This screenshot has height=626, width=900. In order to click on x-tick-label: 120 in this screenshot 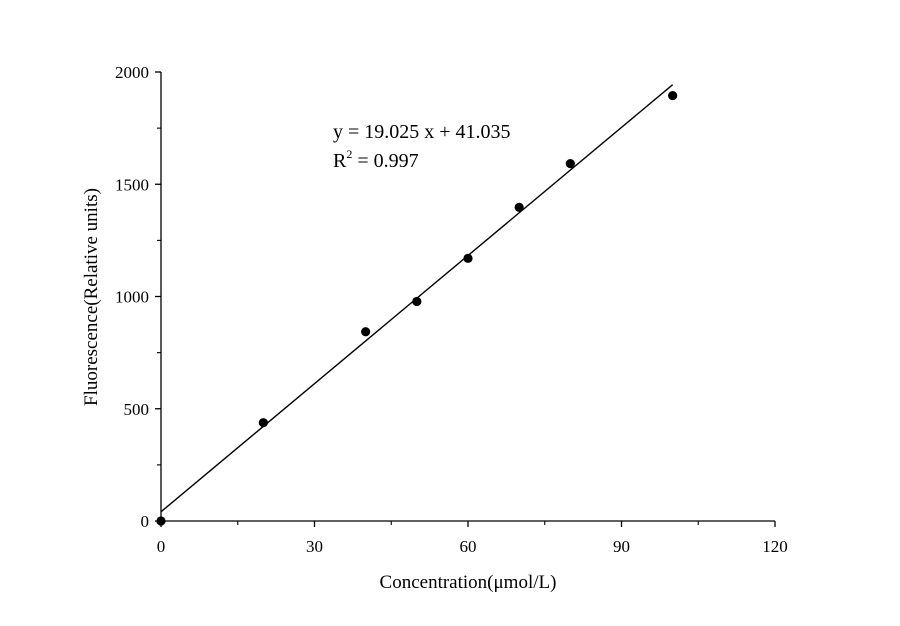, I will do `click(775, 546)`.